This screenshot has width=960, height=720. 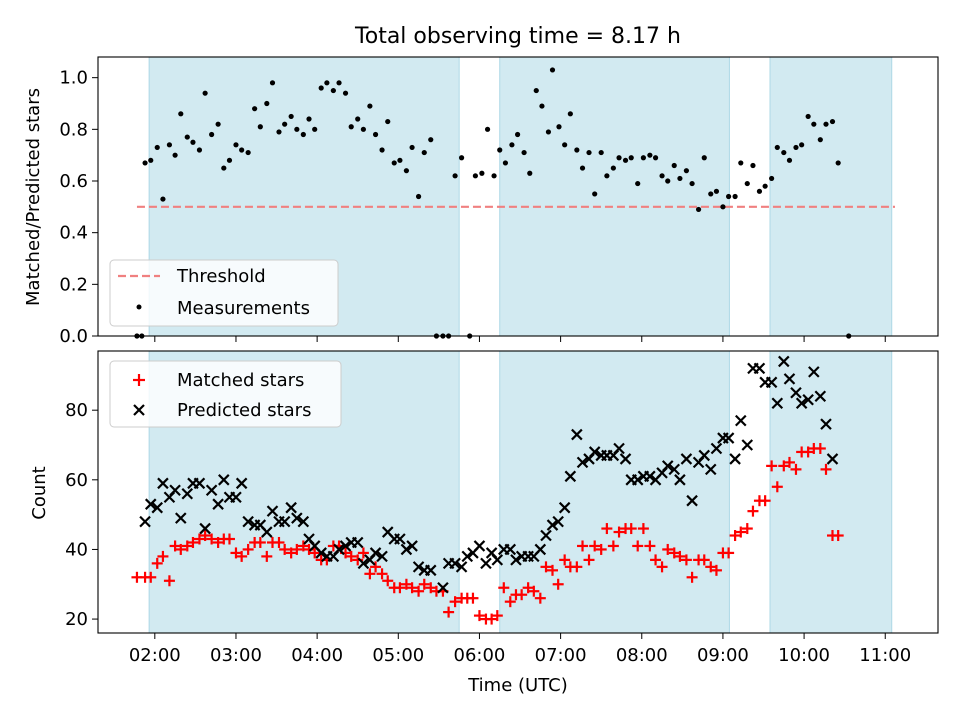 I want to click on time-x-tick-label: 06:00, so click(x=480, y=655).